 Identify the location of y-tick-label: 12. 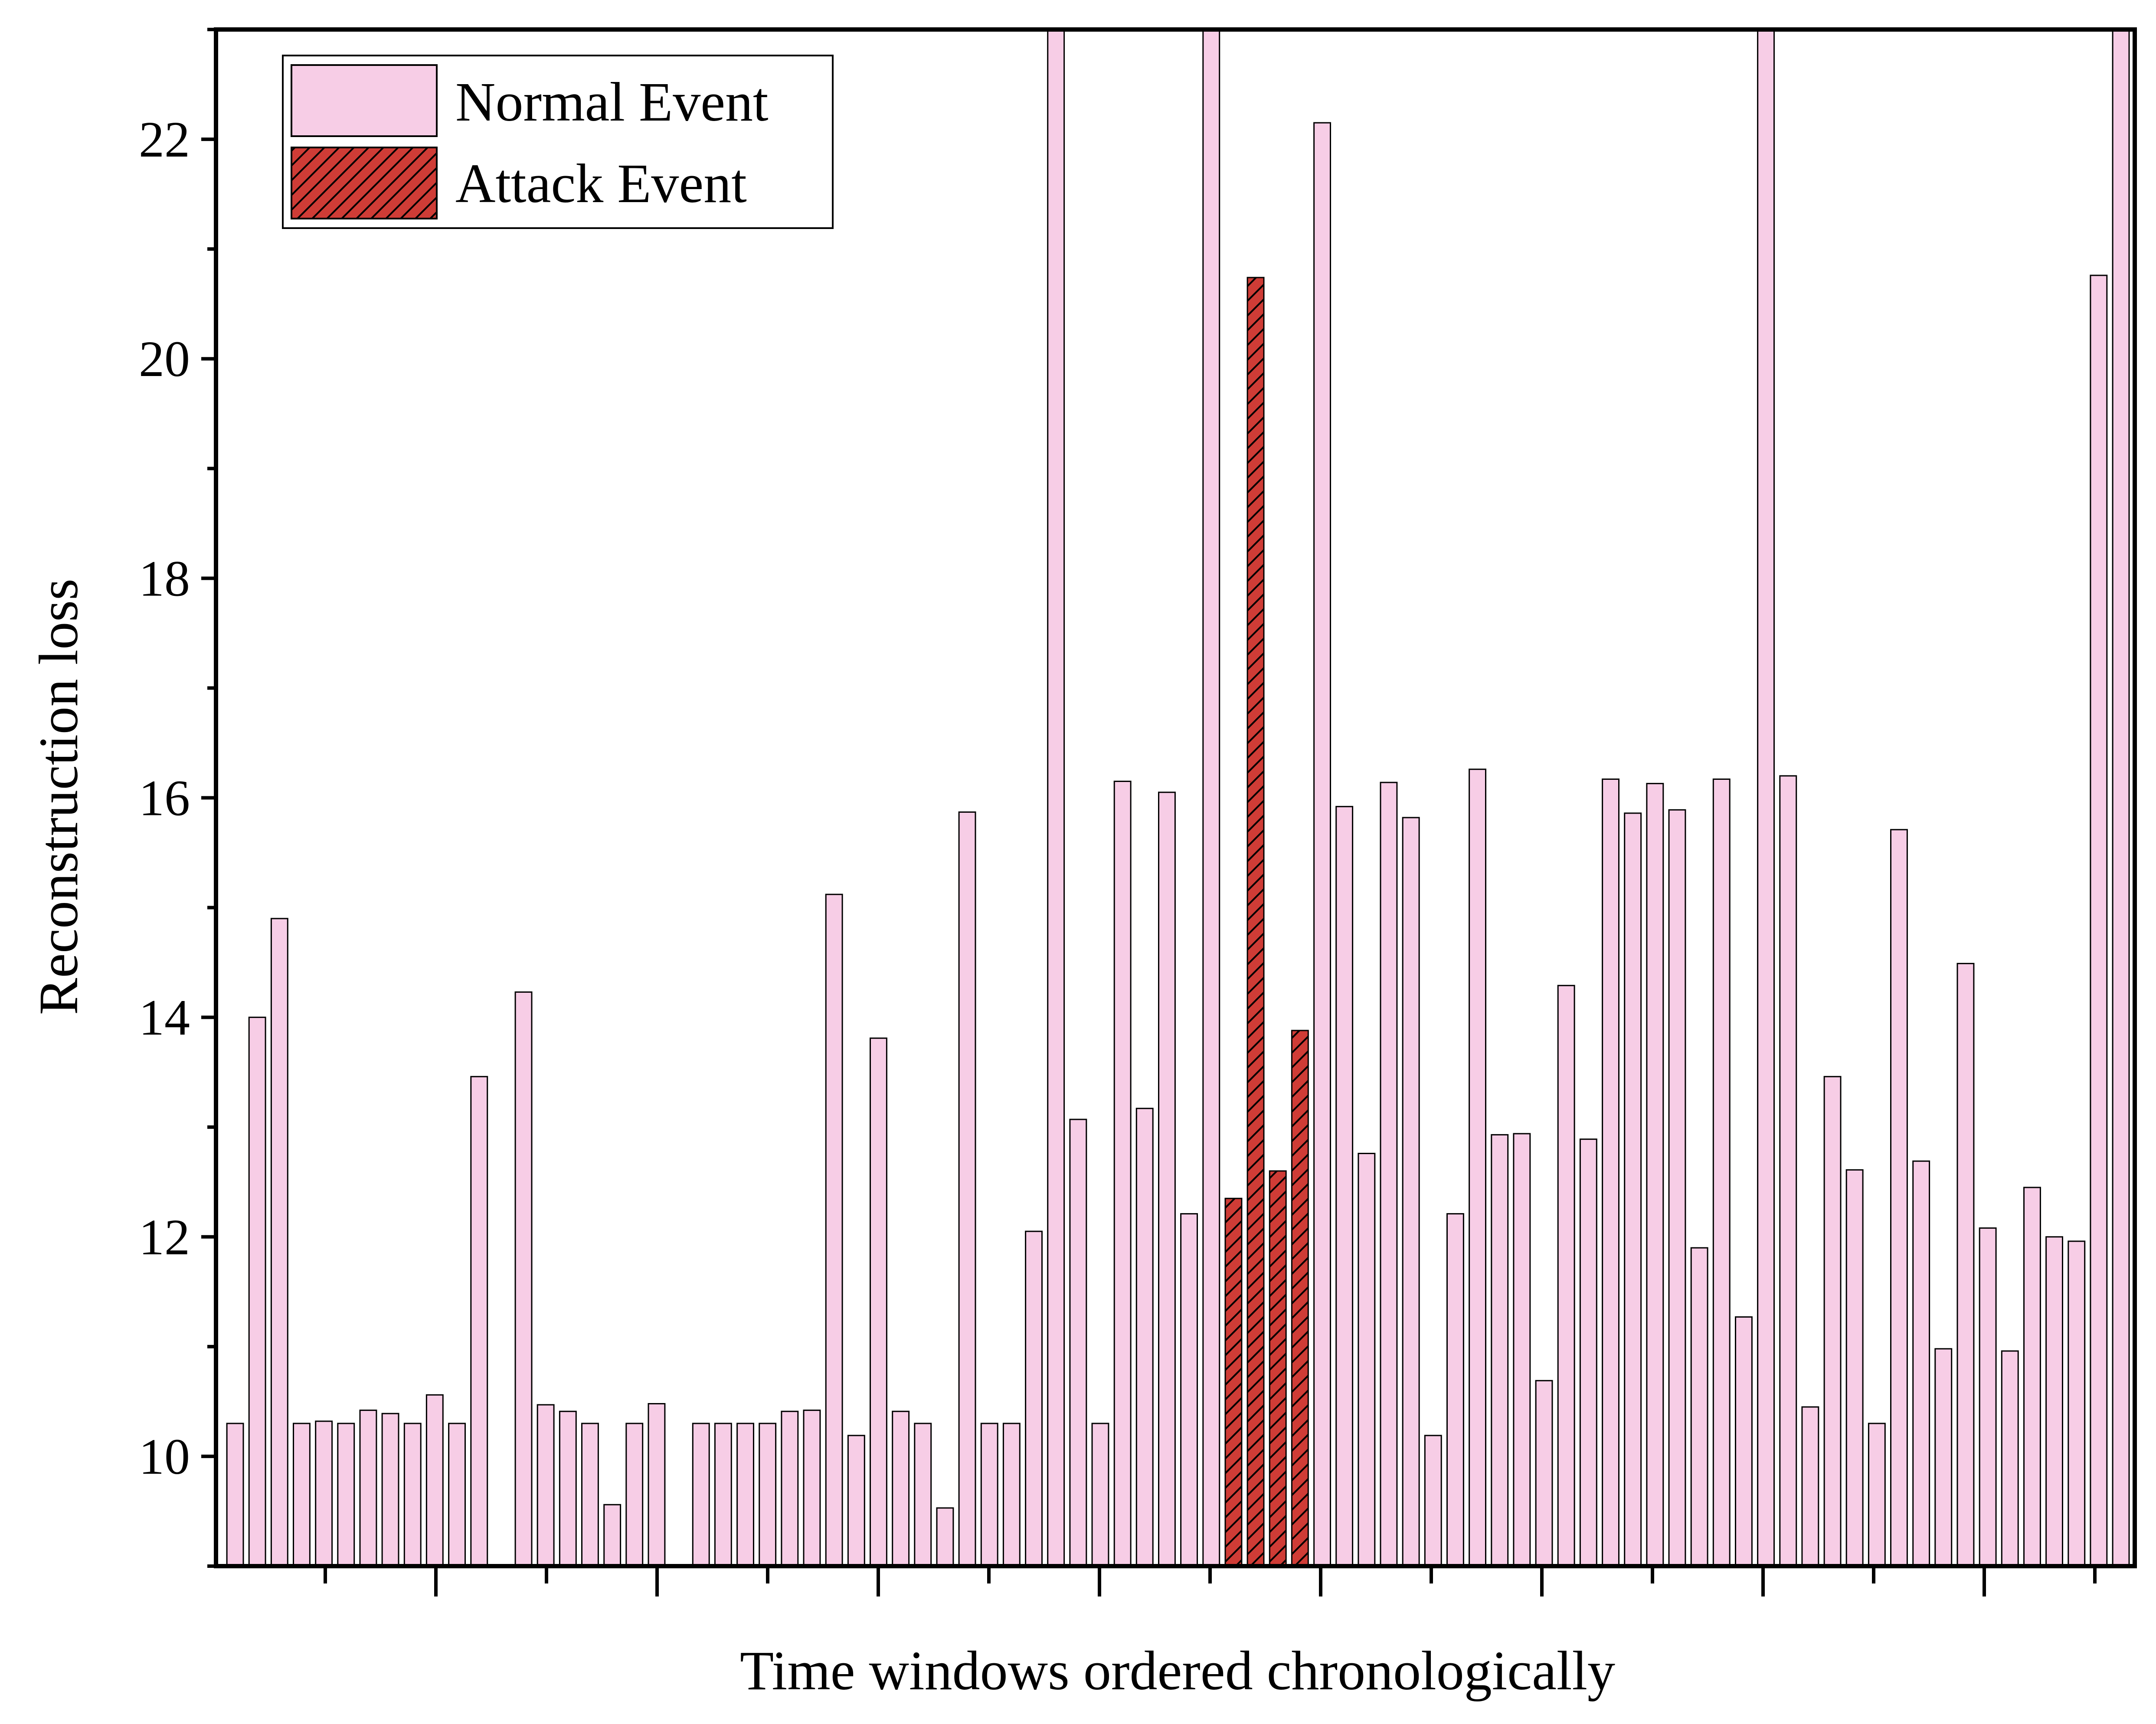
(164, 1237).